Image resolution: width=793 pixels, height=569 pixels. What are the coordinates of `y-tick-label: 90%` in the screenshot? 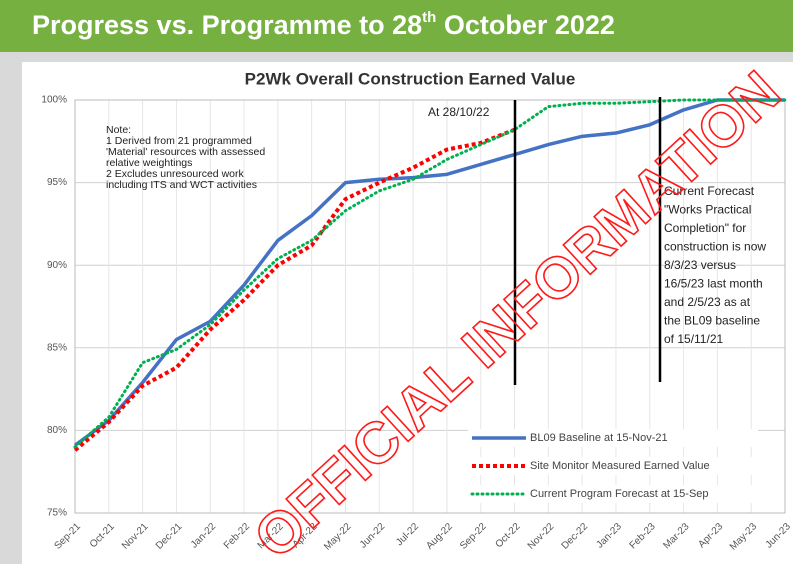 It's located at (57, 265).